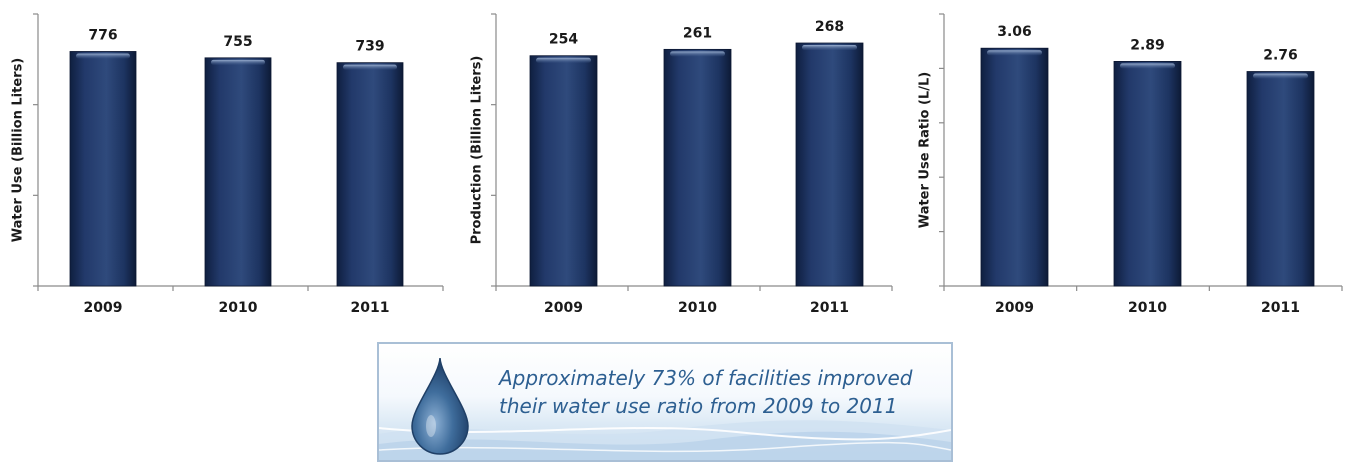 This screenshot has width=1352, height=466. Describe the element at coordinates (102, 35) in the screenshot. I see `data-label: 776` at that location.